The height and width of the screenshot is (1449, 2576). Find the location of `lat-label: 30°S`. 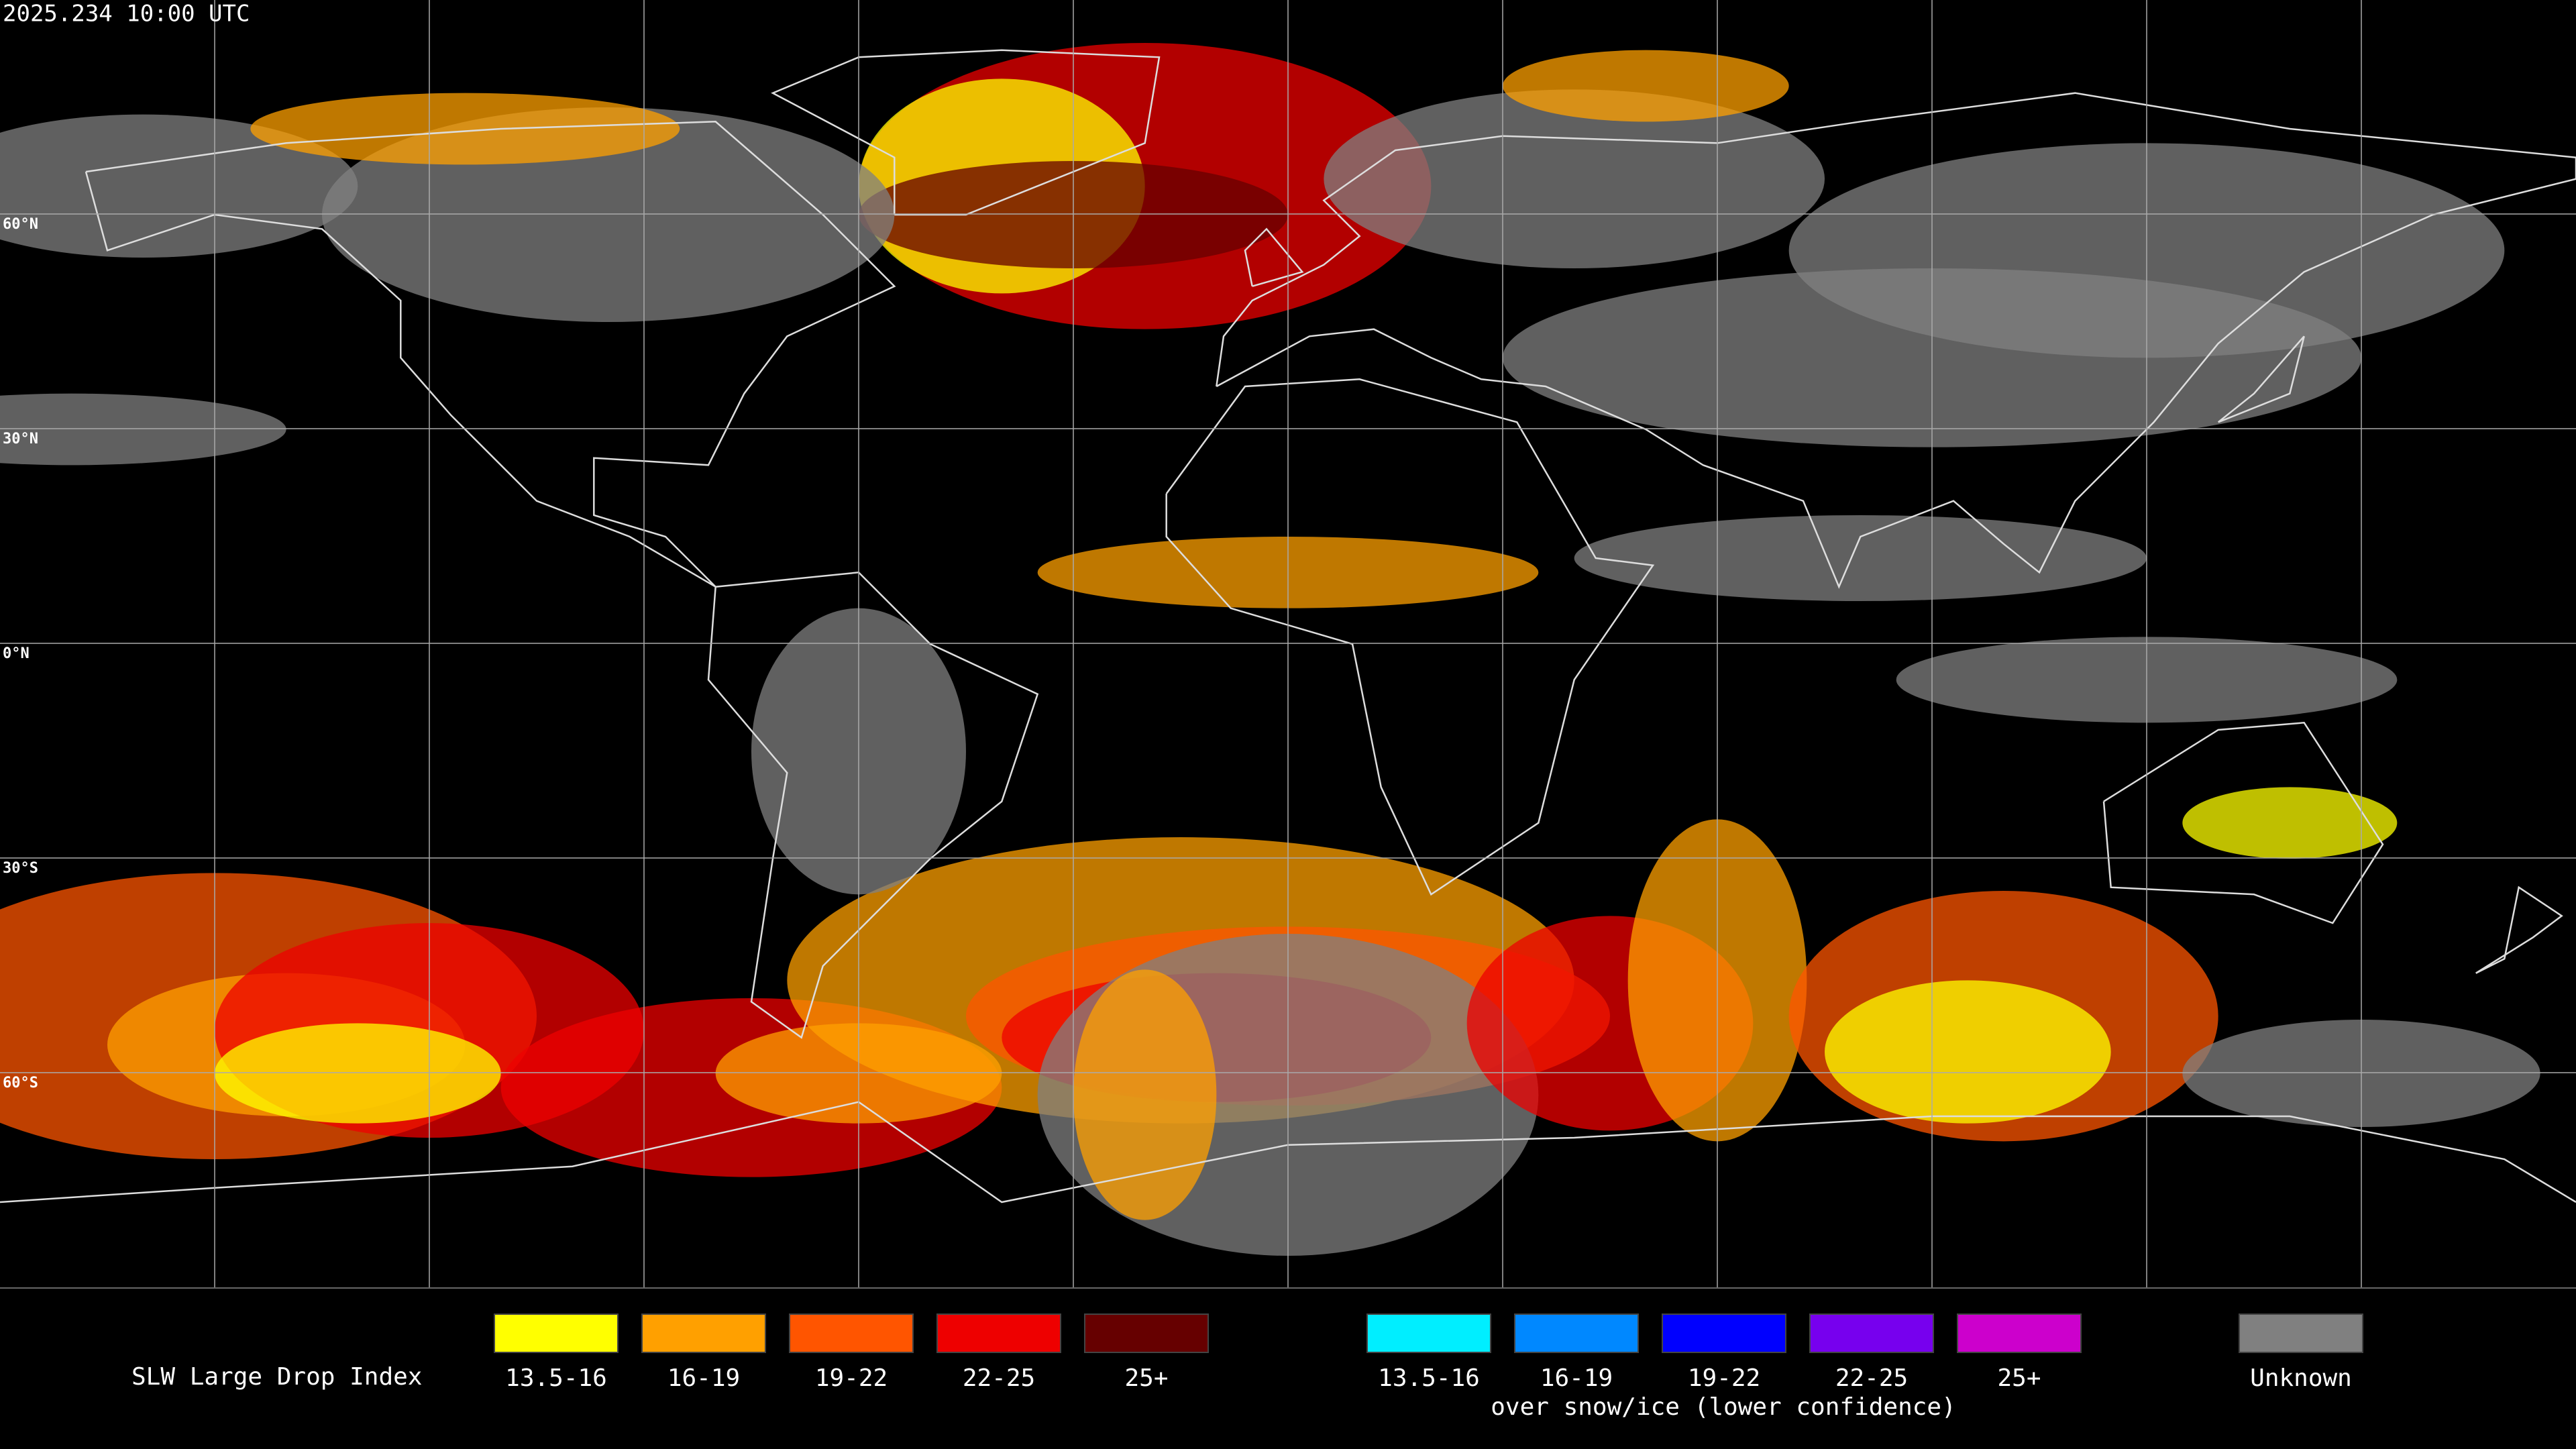

lat-label: 30°S is located at coordinates (20, 868).